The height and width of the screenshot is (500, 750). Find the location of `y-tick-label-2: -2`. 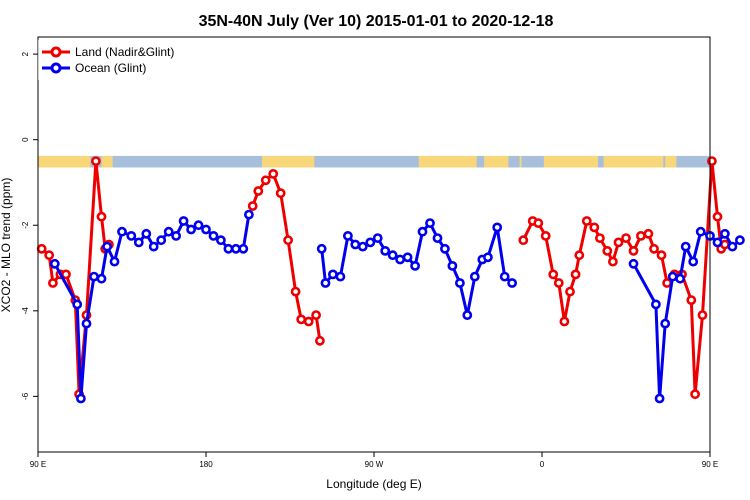

y-tick-label-2: -2 is located at coordinates (25, 225).